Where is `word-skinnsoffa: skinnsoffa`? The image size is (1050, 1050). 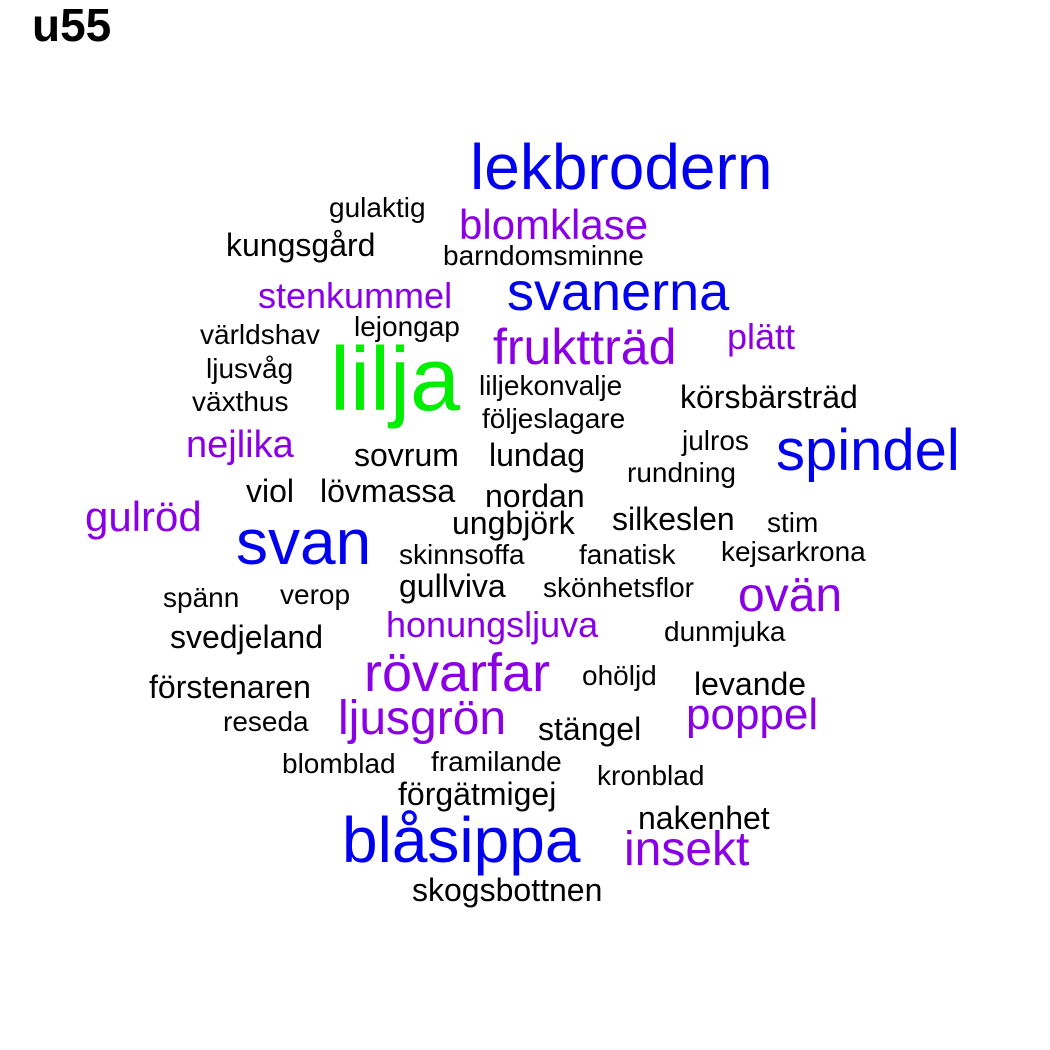 word-skinnsoffa: skinnsoffa is located at coordinates (462, 554).